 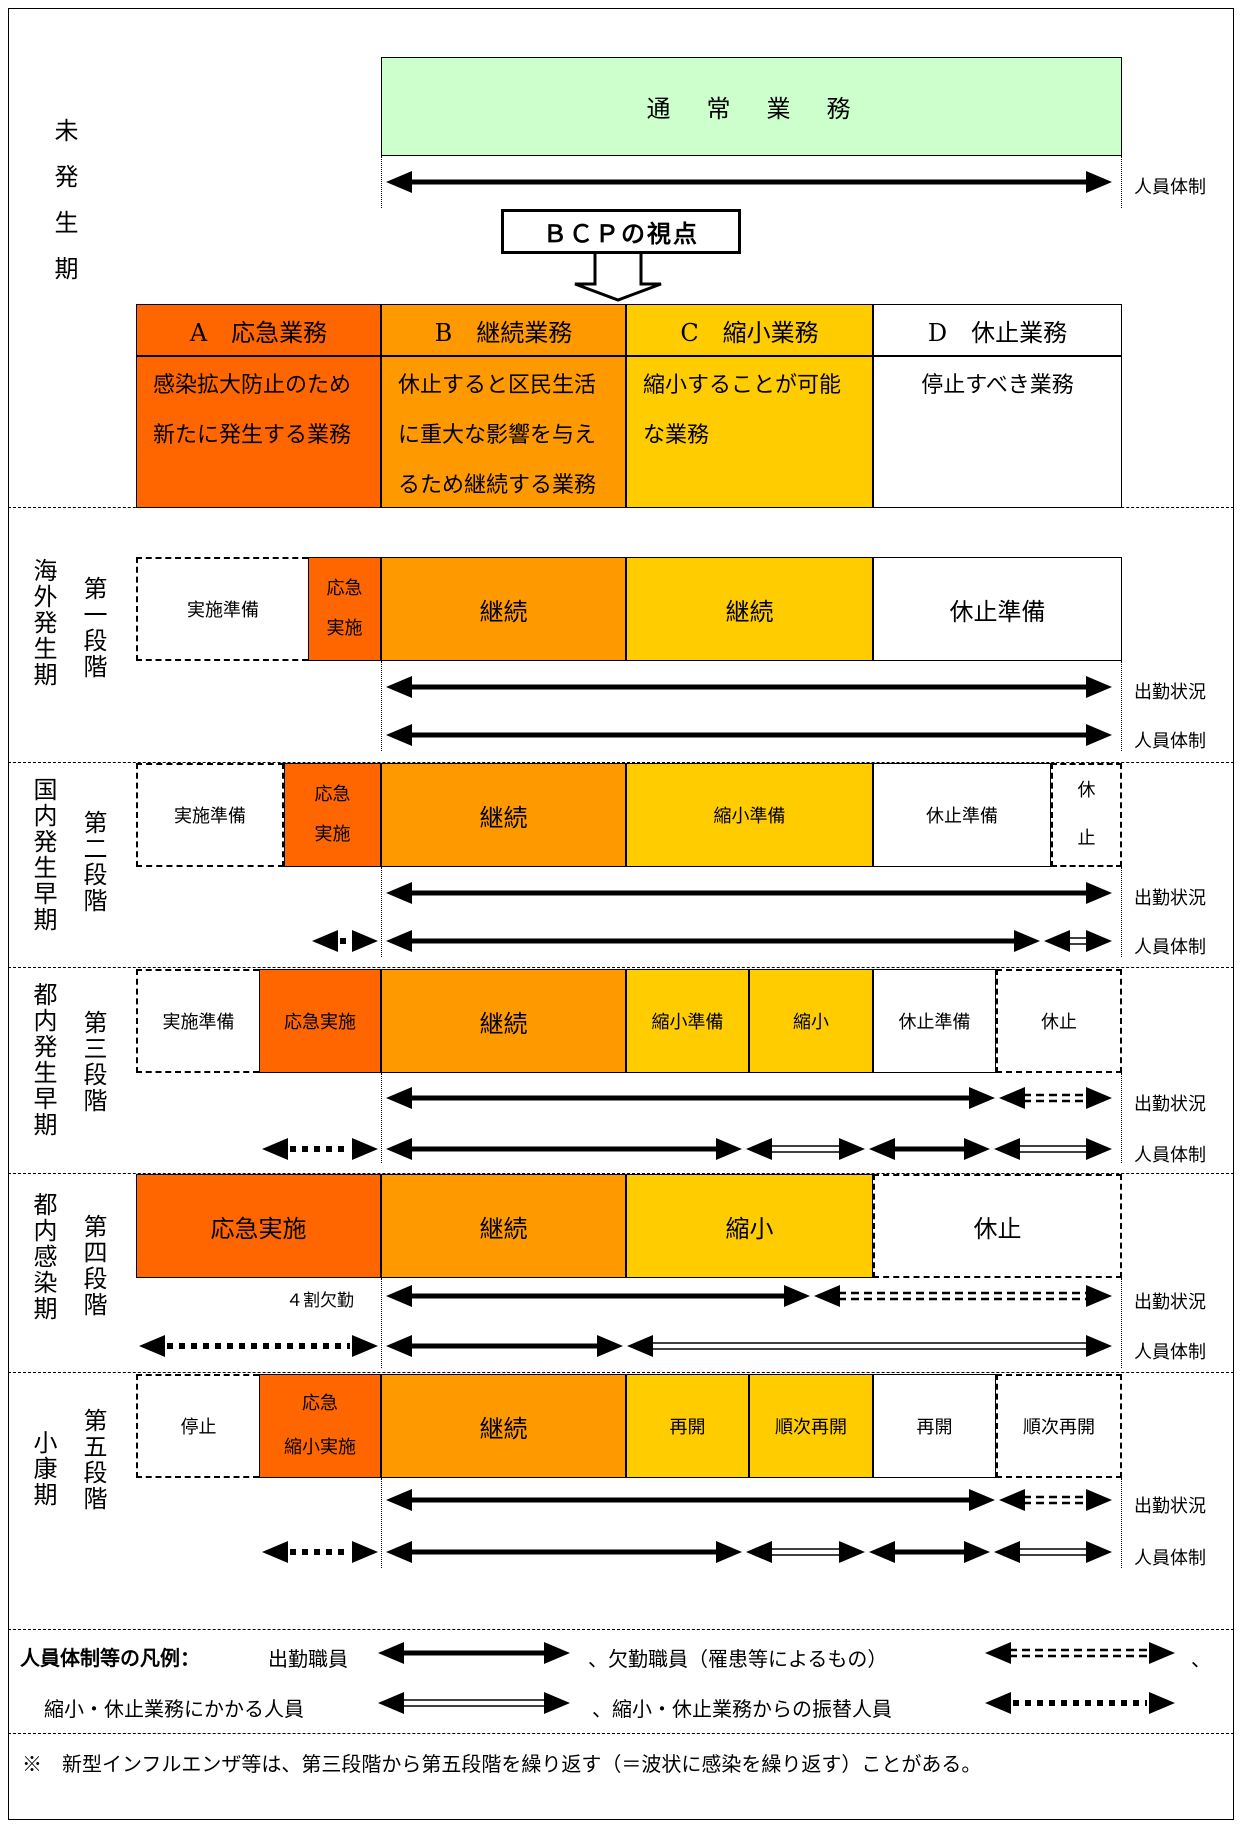 I want to click on stage3-continue: 継続, so click(x=503, y=1021).